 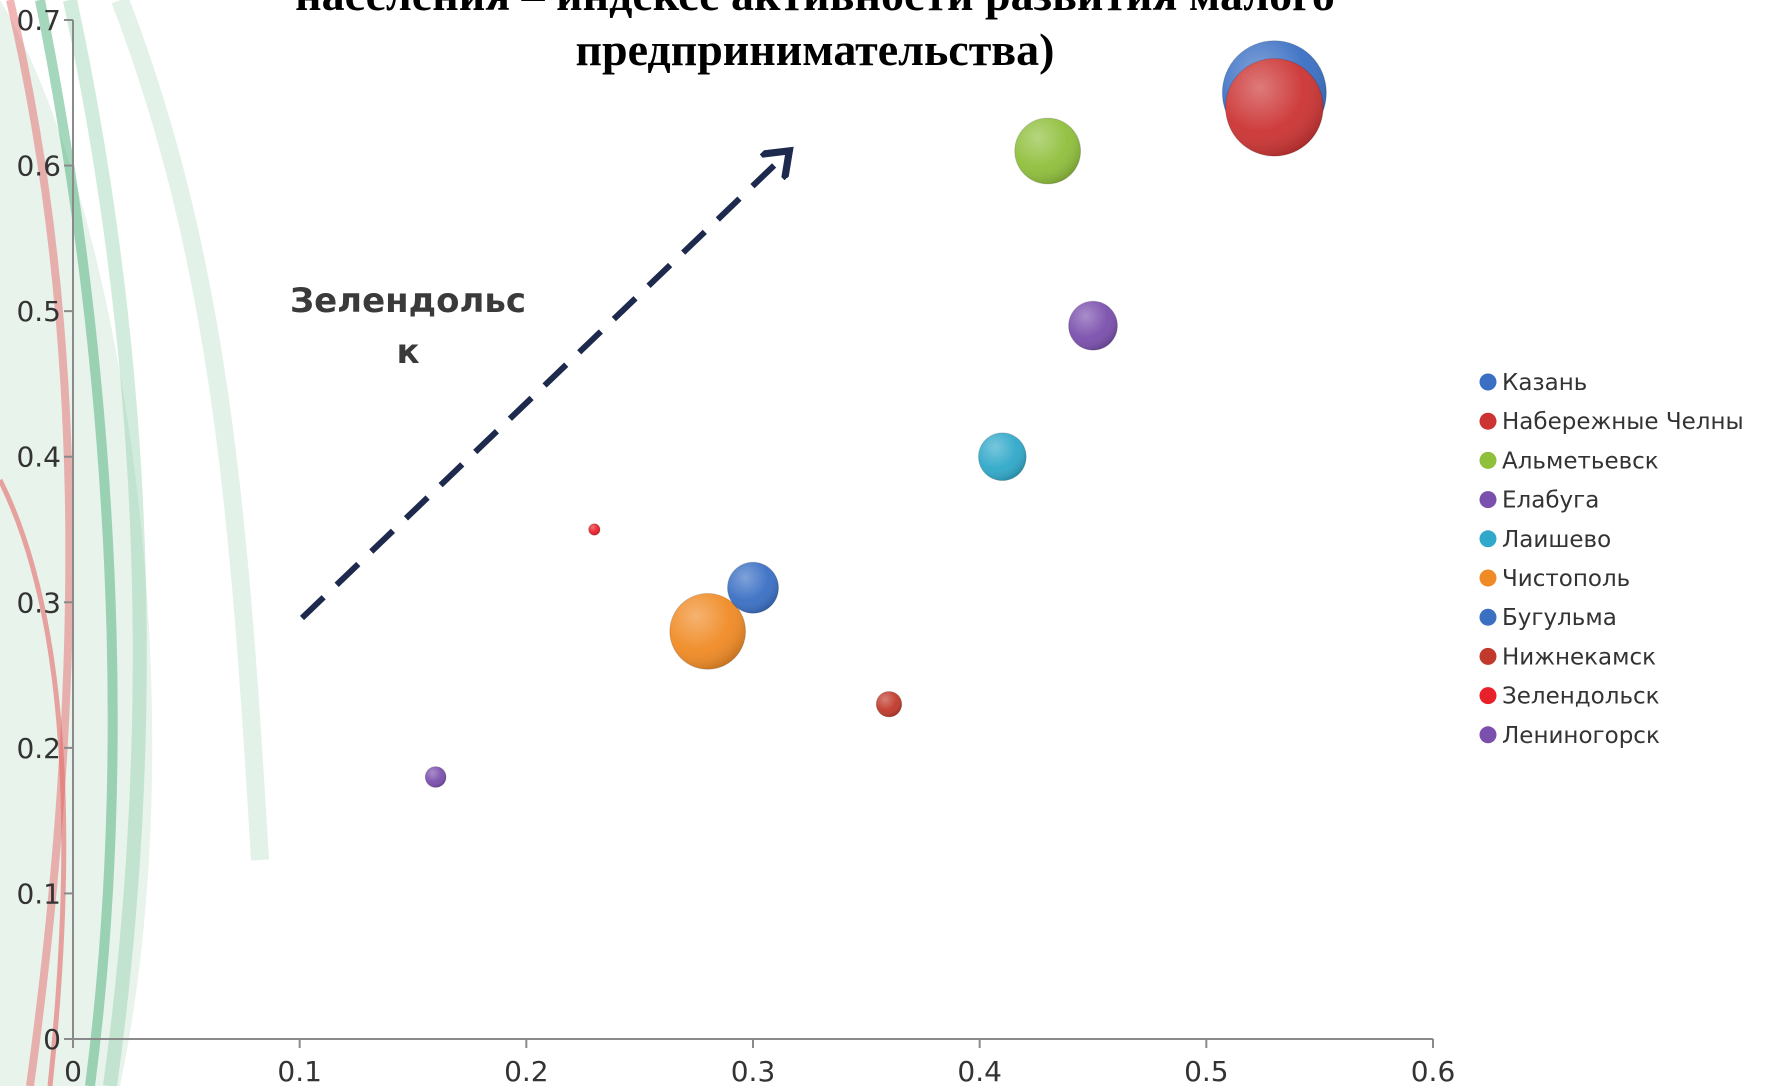 What do you see at coordinates (408, 326) in the screenshot?
I see `annotation: Зелендольс к` at bounding box center [408, 326].